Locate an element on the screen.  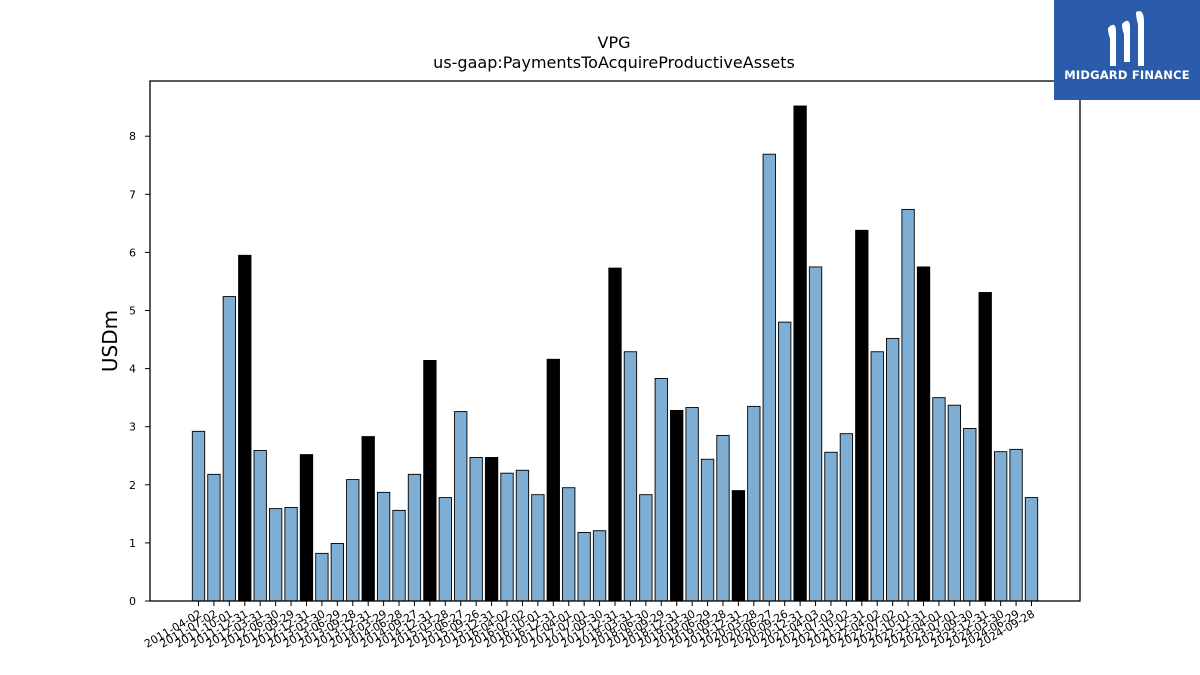
brand-watermark: MIDGARD FINANCE is located at coordinates (1127, 50).